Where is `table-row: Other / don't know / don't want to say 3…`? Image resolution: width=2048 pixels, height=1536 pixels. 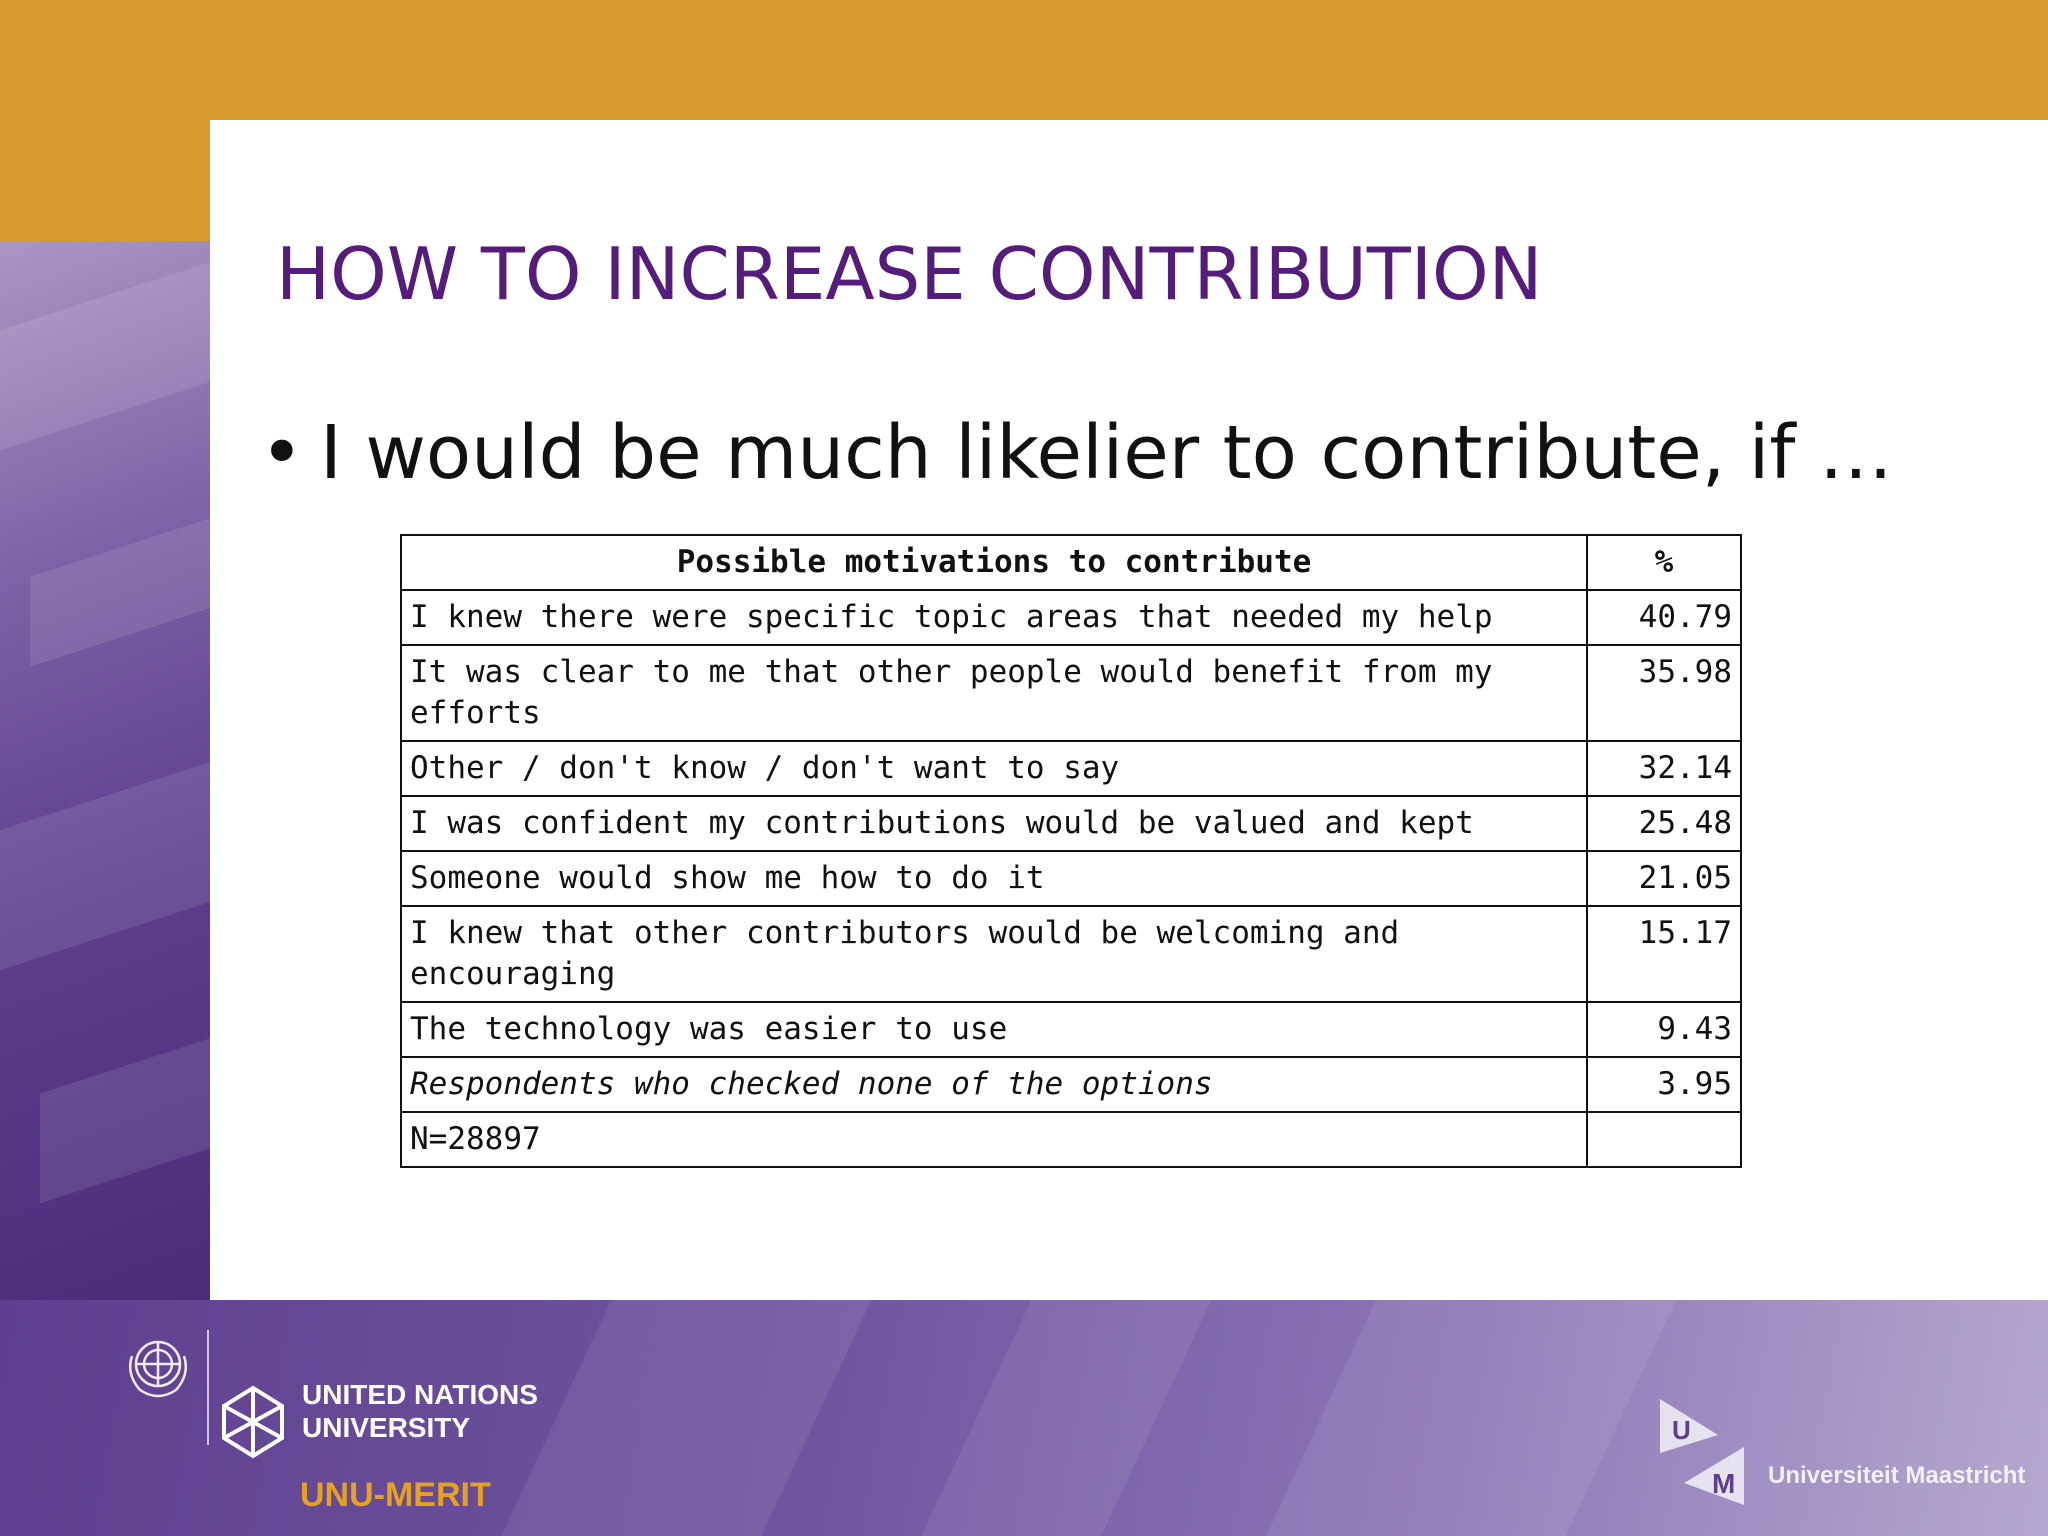
table-row: Other / don't know / don't want to say 3… is located at coordinates (1071, 768).